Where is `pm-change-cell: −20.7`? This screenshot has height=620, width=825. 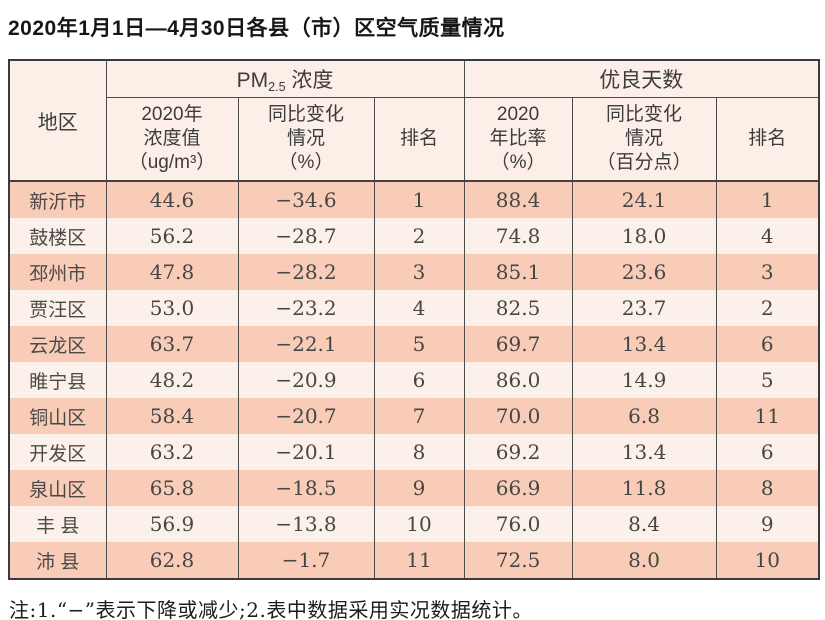 pm-change-cell: −20.7 is located at coordinates (306, 416).